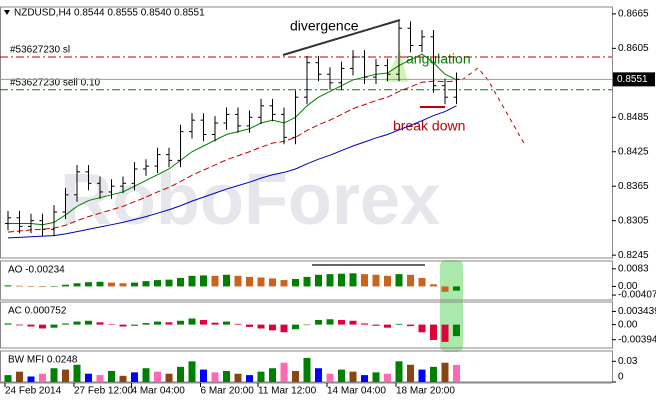 This screenshot has height=400, width=656. I want to click on indicator-label: BW MFI 0.0248, so click(43, 360).